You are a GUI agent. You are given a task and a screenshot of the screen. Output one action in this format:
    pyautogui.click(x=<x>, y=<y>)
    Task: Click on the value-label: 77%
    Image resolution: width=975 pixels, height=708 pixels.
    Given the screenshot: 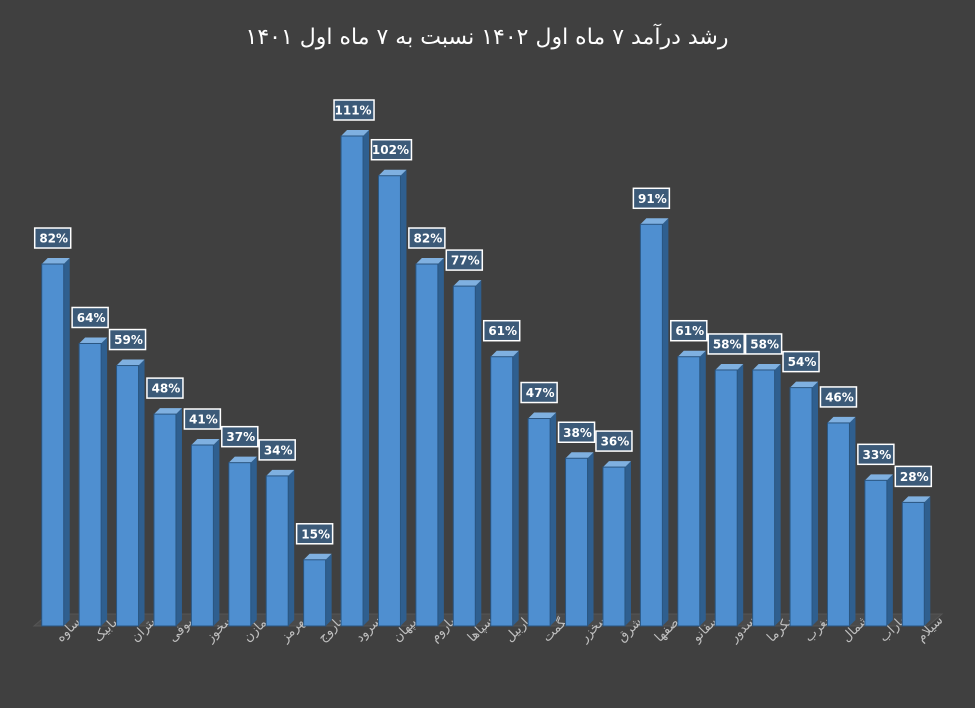 What is the action you would take?
    pyautogui.click(x=465, y=261)
    